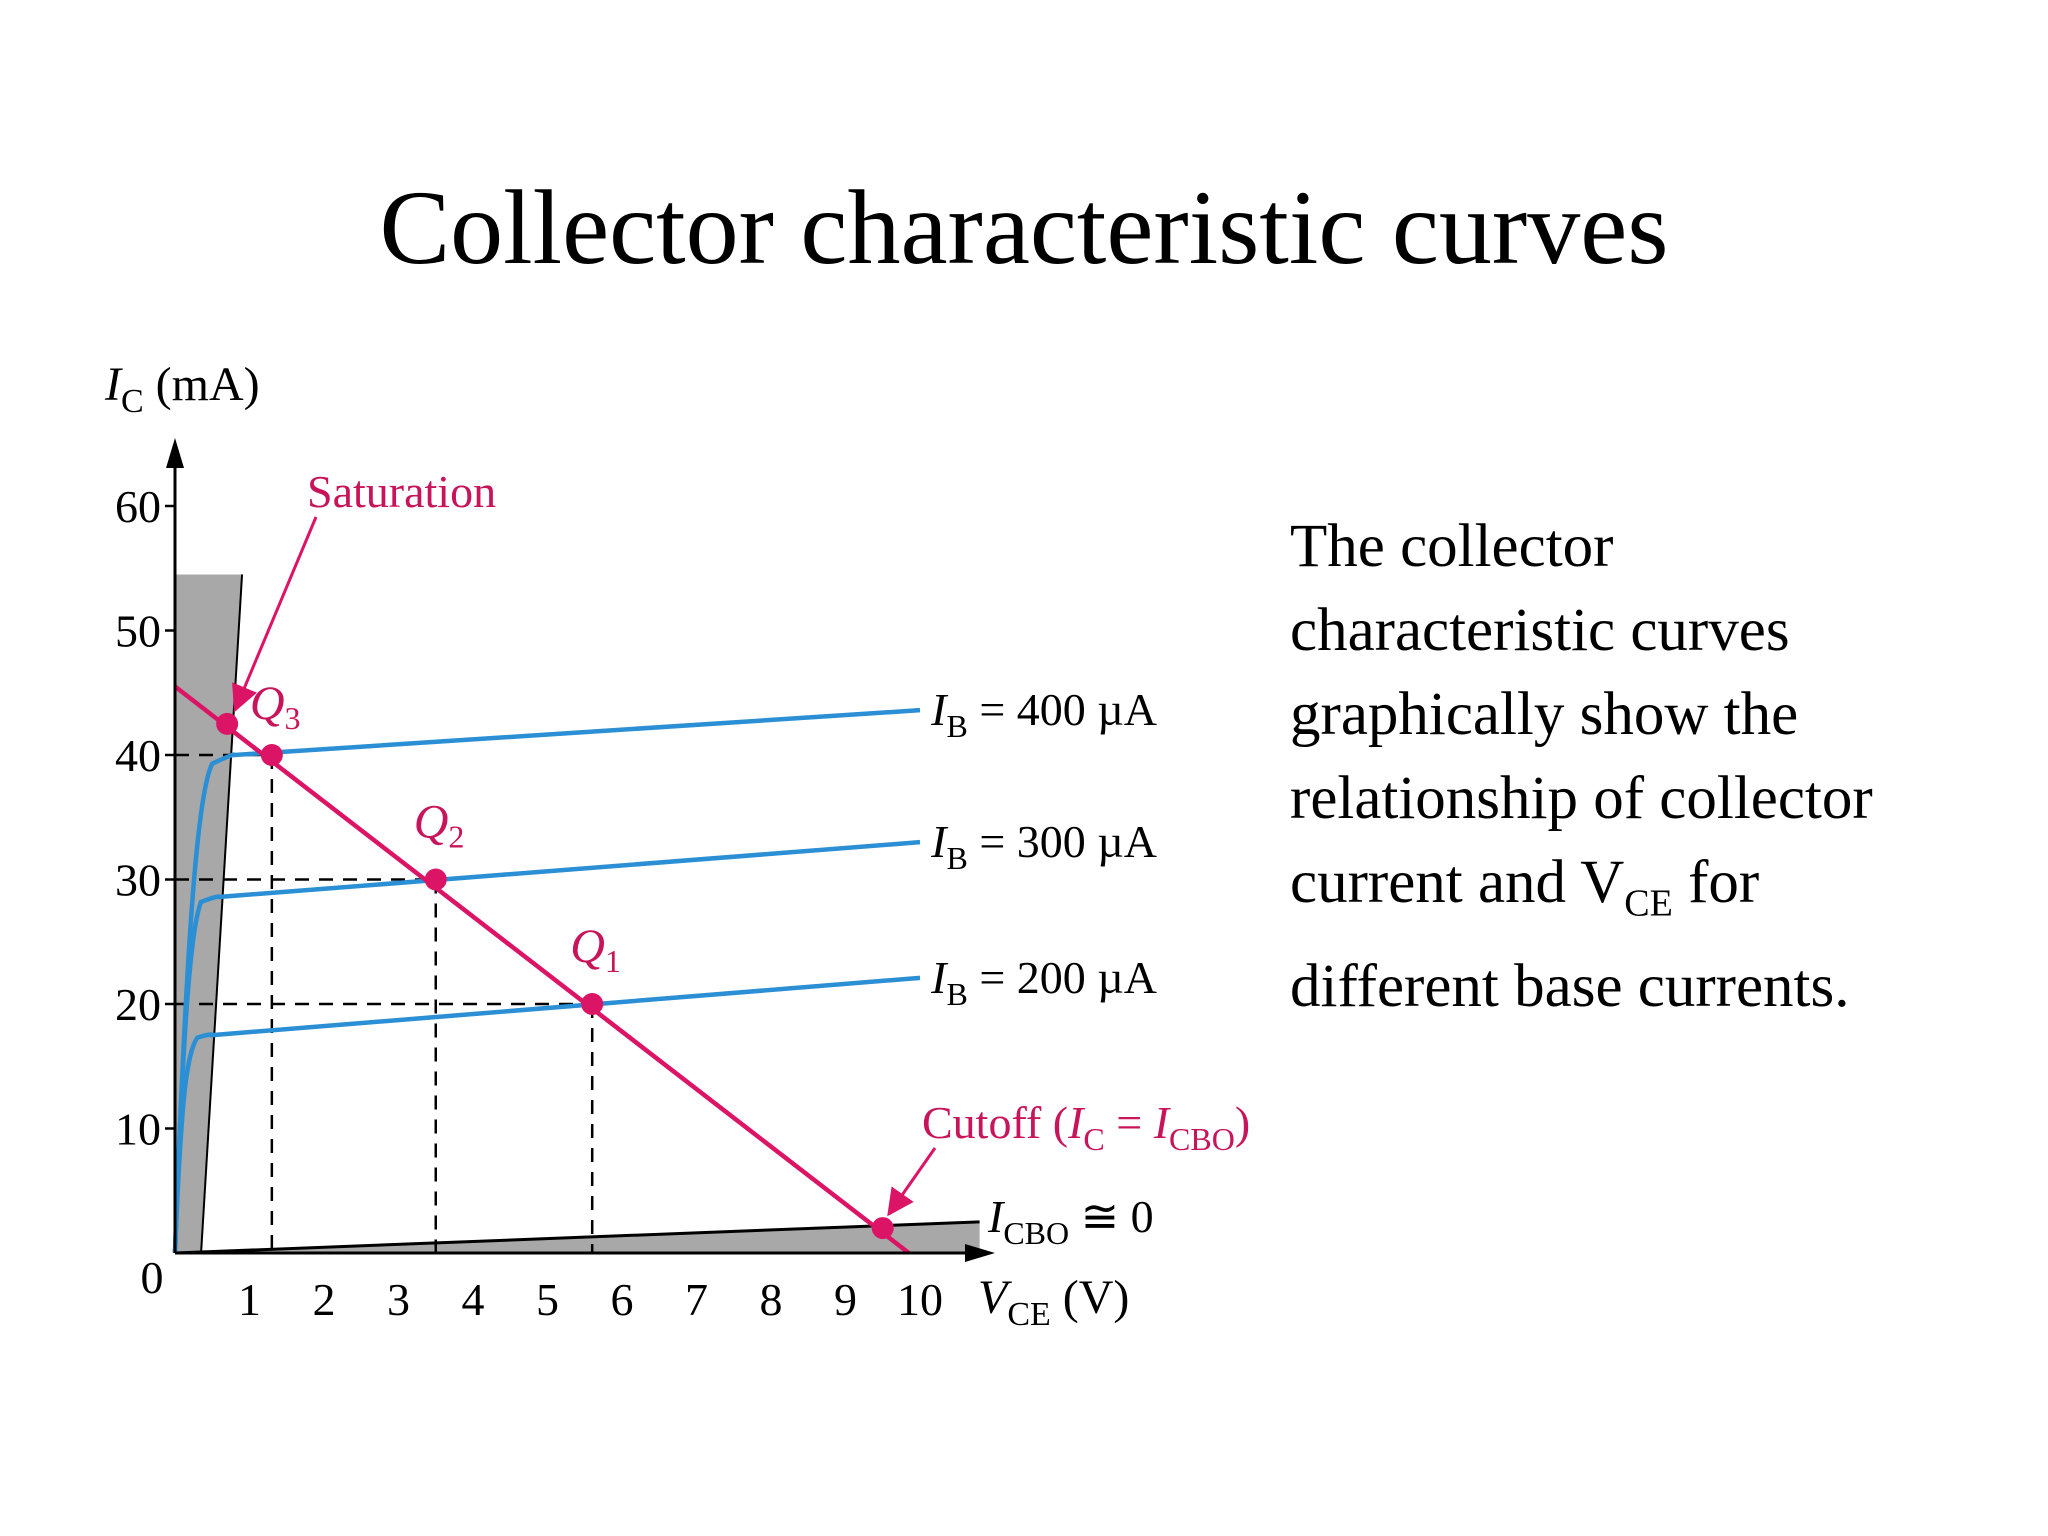 The image size is (2048, 1536). What do you see at coordinates (275, 614) in the screenshot?
I see `saturation-arrow` at bounding box center [275, 614].